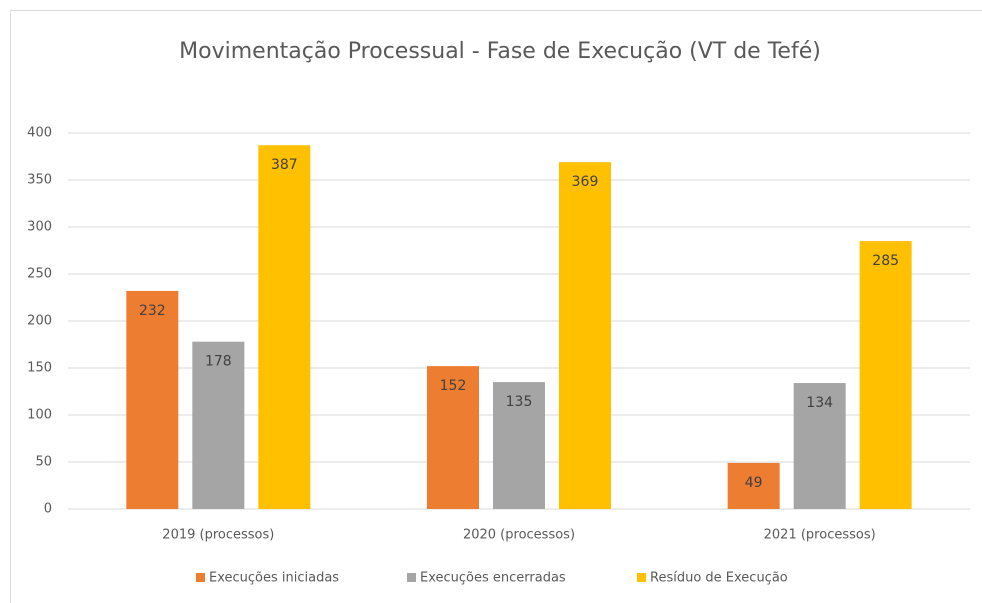 The image size is (982, 603). What do you see at coordinates (48, 509) in the screenshot?
I see `y-tick-label: 0` at bounding box center [48, 509].